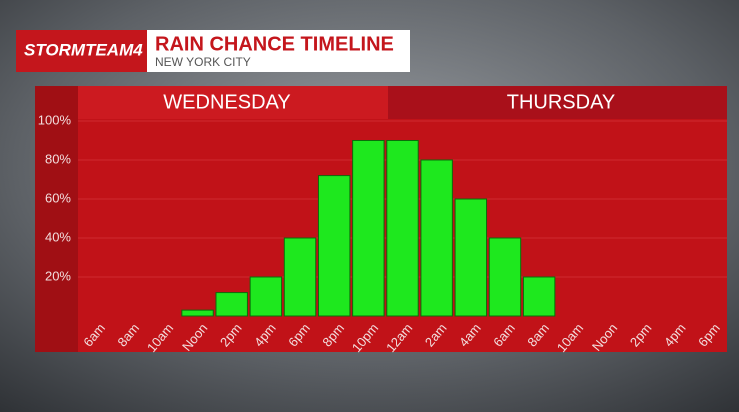 This screenshot has width=739, height=412. I want to click on brand-box, so click(79, 51).